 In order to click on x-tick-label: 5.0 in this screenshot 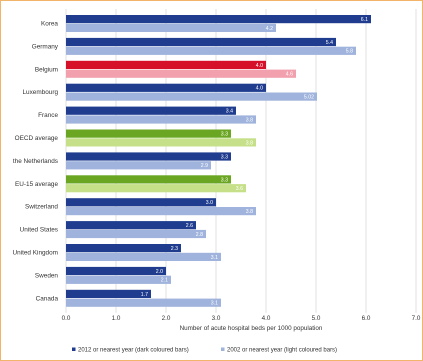, I will do `click(316, 318)`.